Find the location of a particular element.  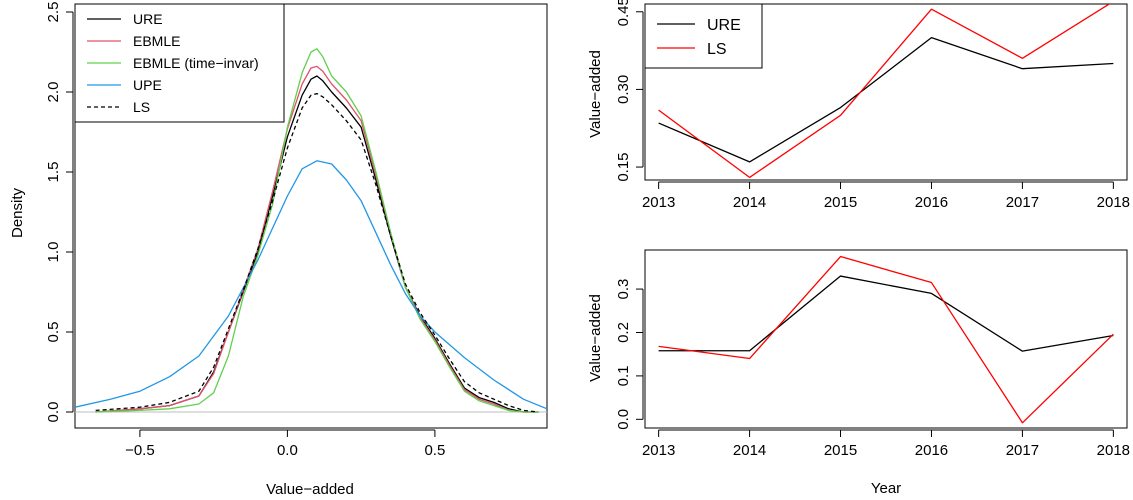

top-right-series-group is located at coordinates (886, 91).